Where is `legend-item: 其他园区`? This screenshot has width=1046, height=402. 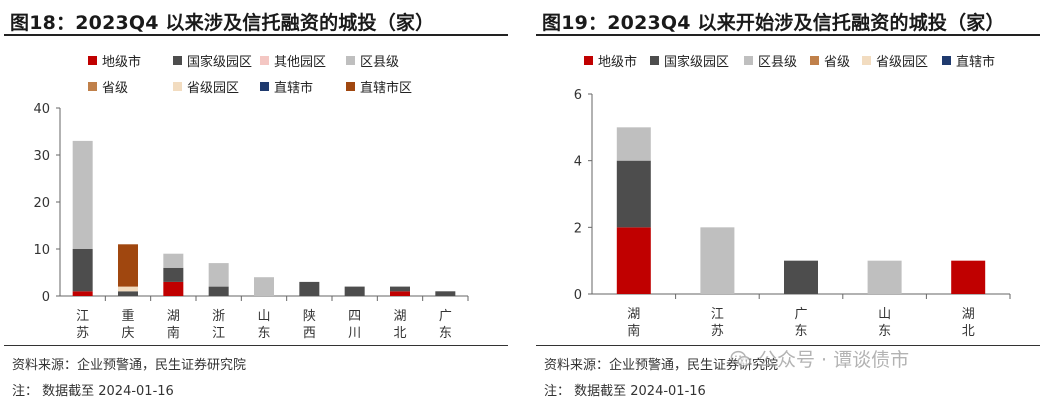 legend-item: 其他园区 is located at coordinates (293, 60).